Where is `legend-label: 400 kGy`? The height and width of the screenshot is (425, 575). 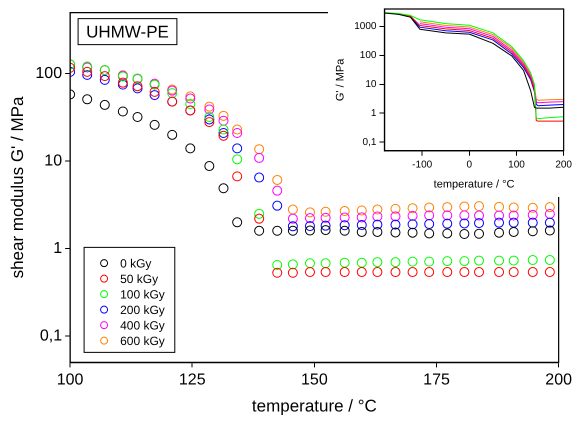
legend-label: 400 kGy is located at coordinates (142, 325).